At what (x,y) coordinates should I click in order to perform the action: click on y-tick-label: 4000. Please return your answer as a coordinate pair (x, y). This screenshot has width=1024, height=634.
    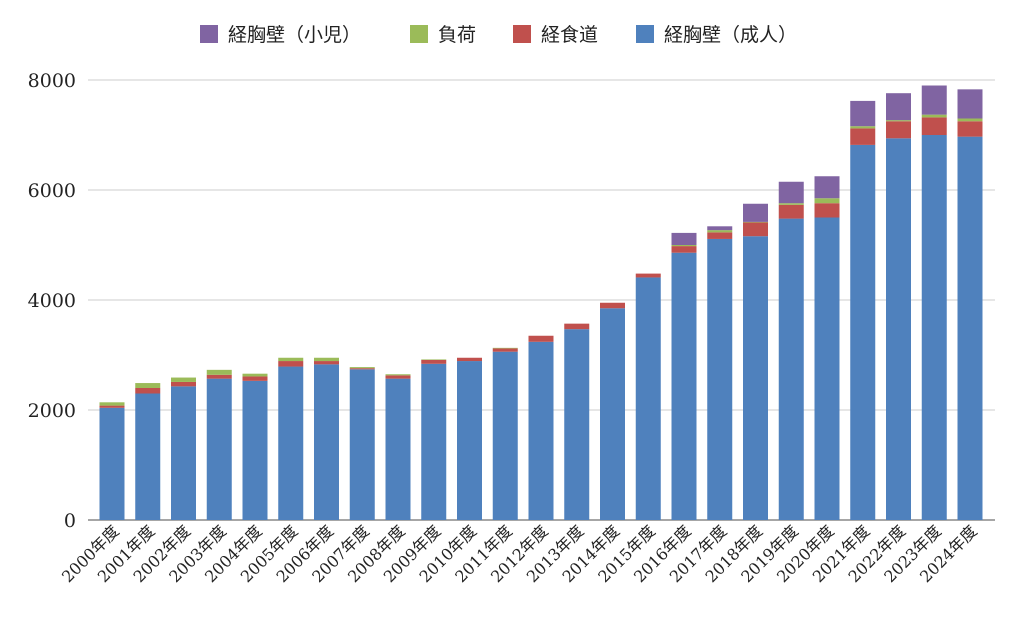
    Looking at the image, I should click on (52, 301).